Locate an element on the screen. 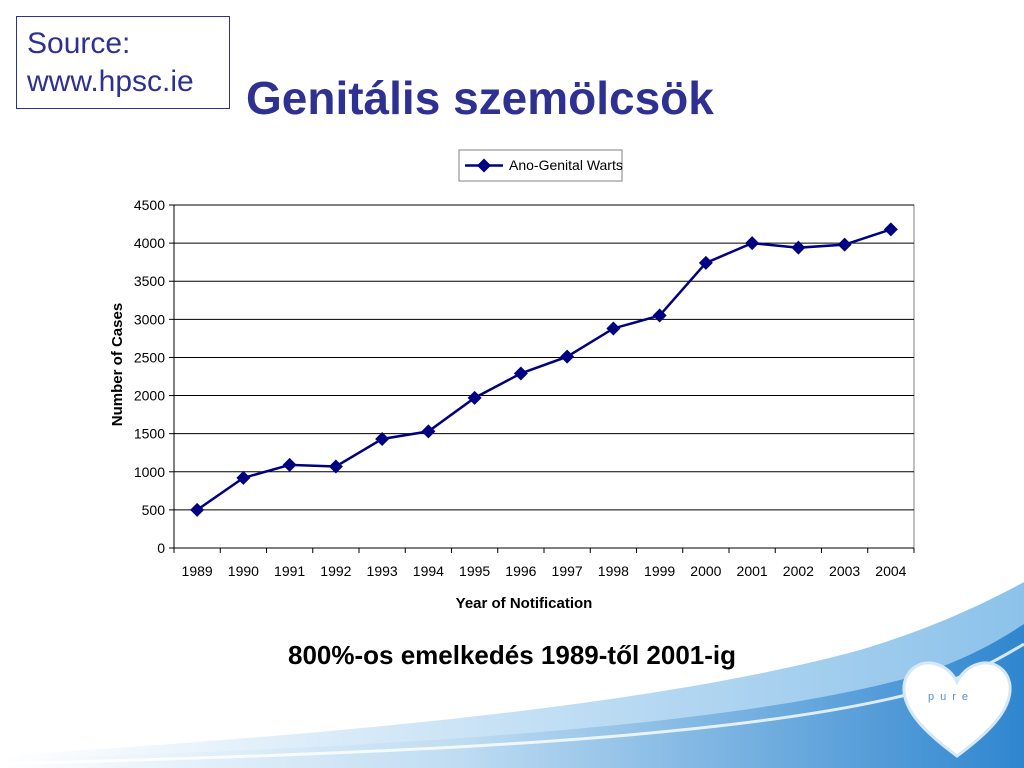  x-tick-label: 2000 is located at coordinates (705, 571).